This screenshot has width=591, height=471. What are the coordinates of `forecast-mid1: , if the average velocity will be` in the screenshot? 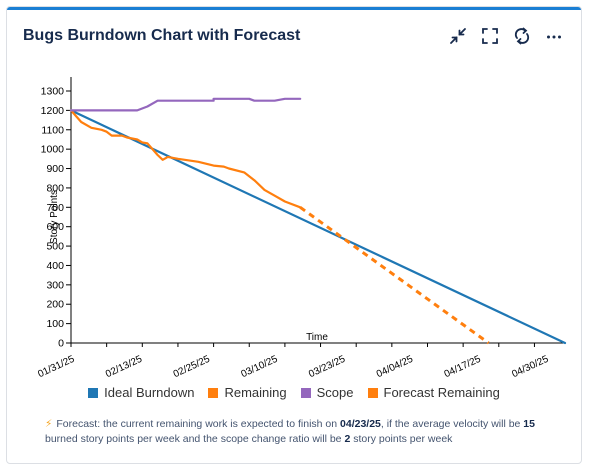 It's located at (450, 424).